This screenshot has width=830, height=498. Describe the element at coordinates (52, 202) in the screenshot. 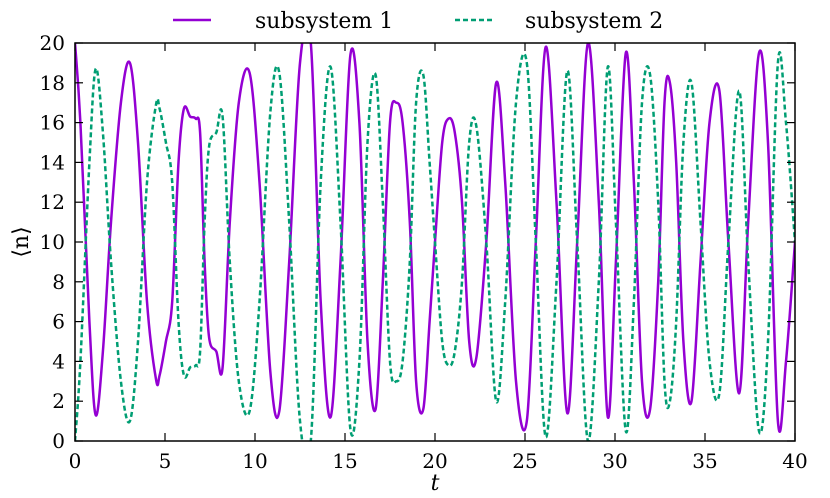

I see `y-tick-label: 12` at that location.